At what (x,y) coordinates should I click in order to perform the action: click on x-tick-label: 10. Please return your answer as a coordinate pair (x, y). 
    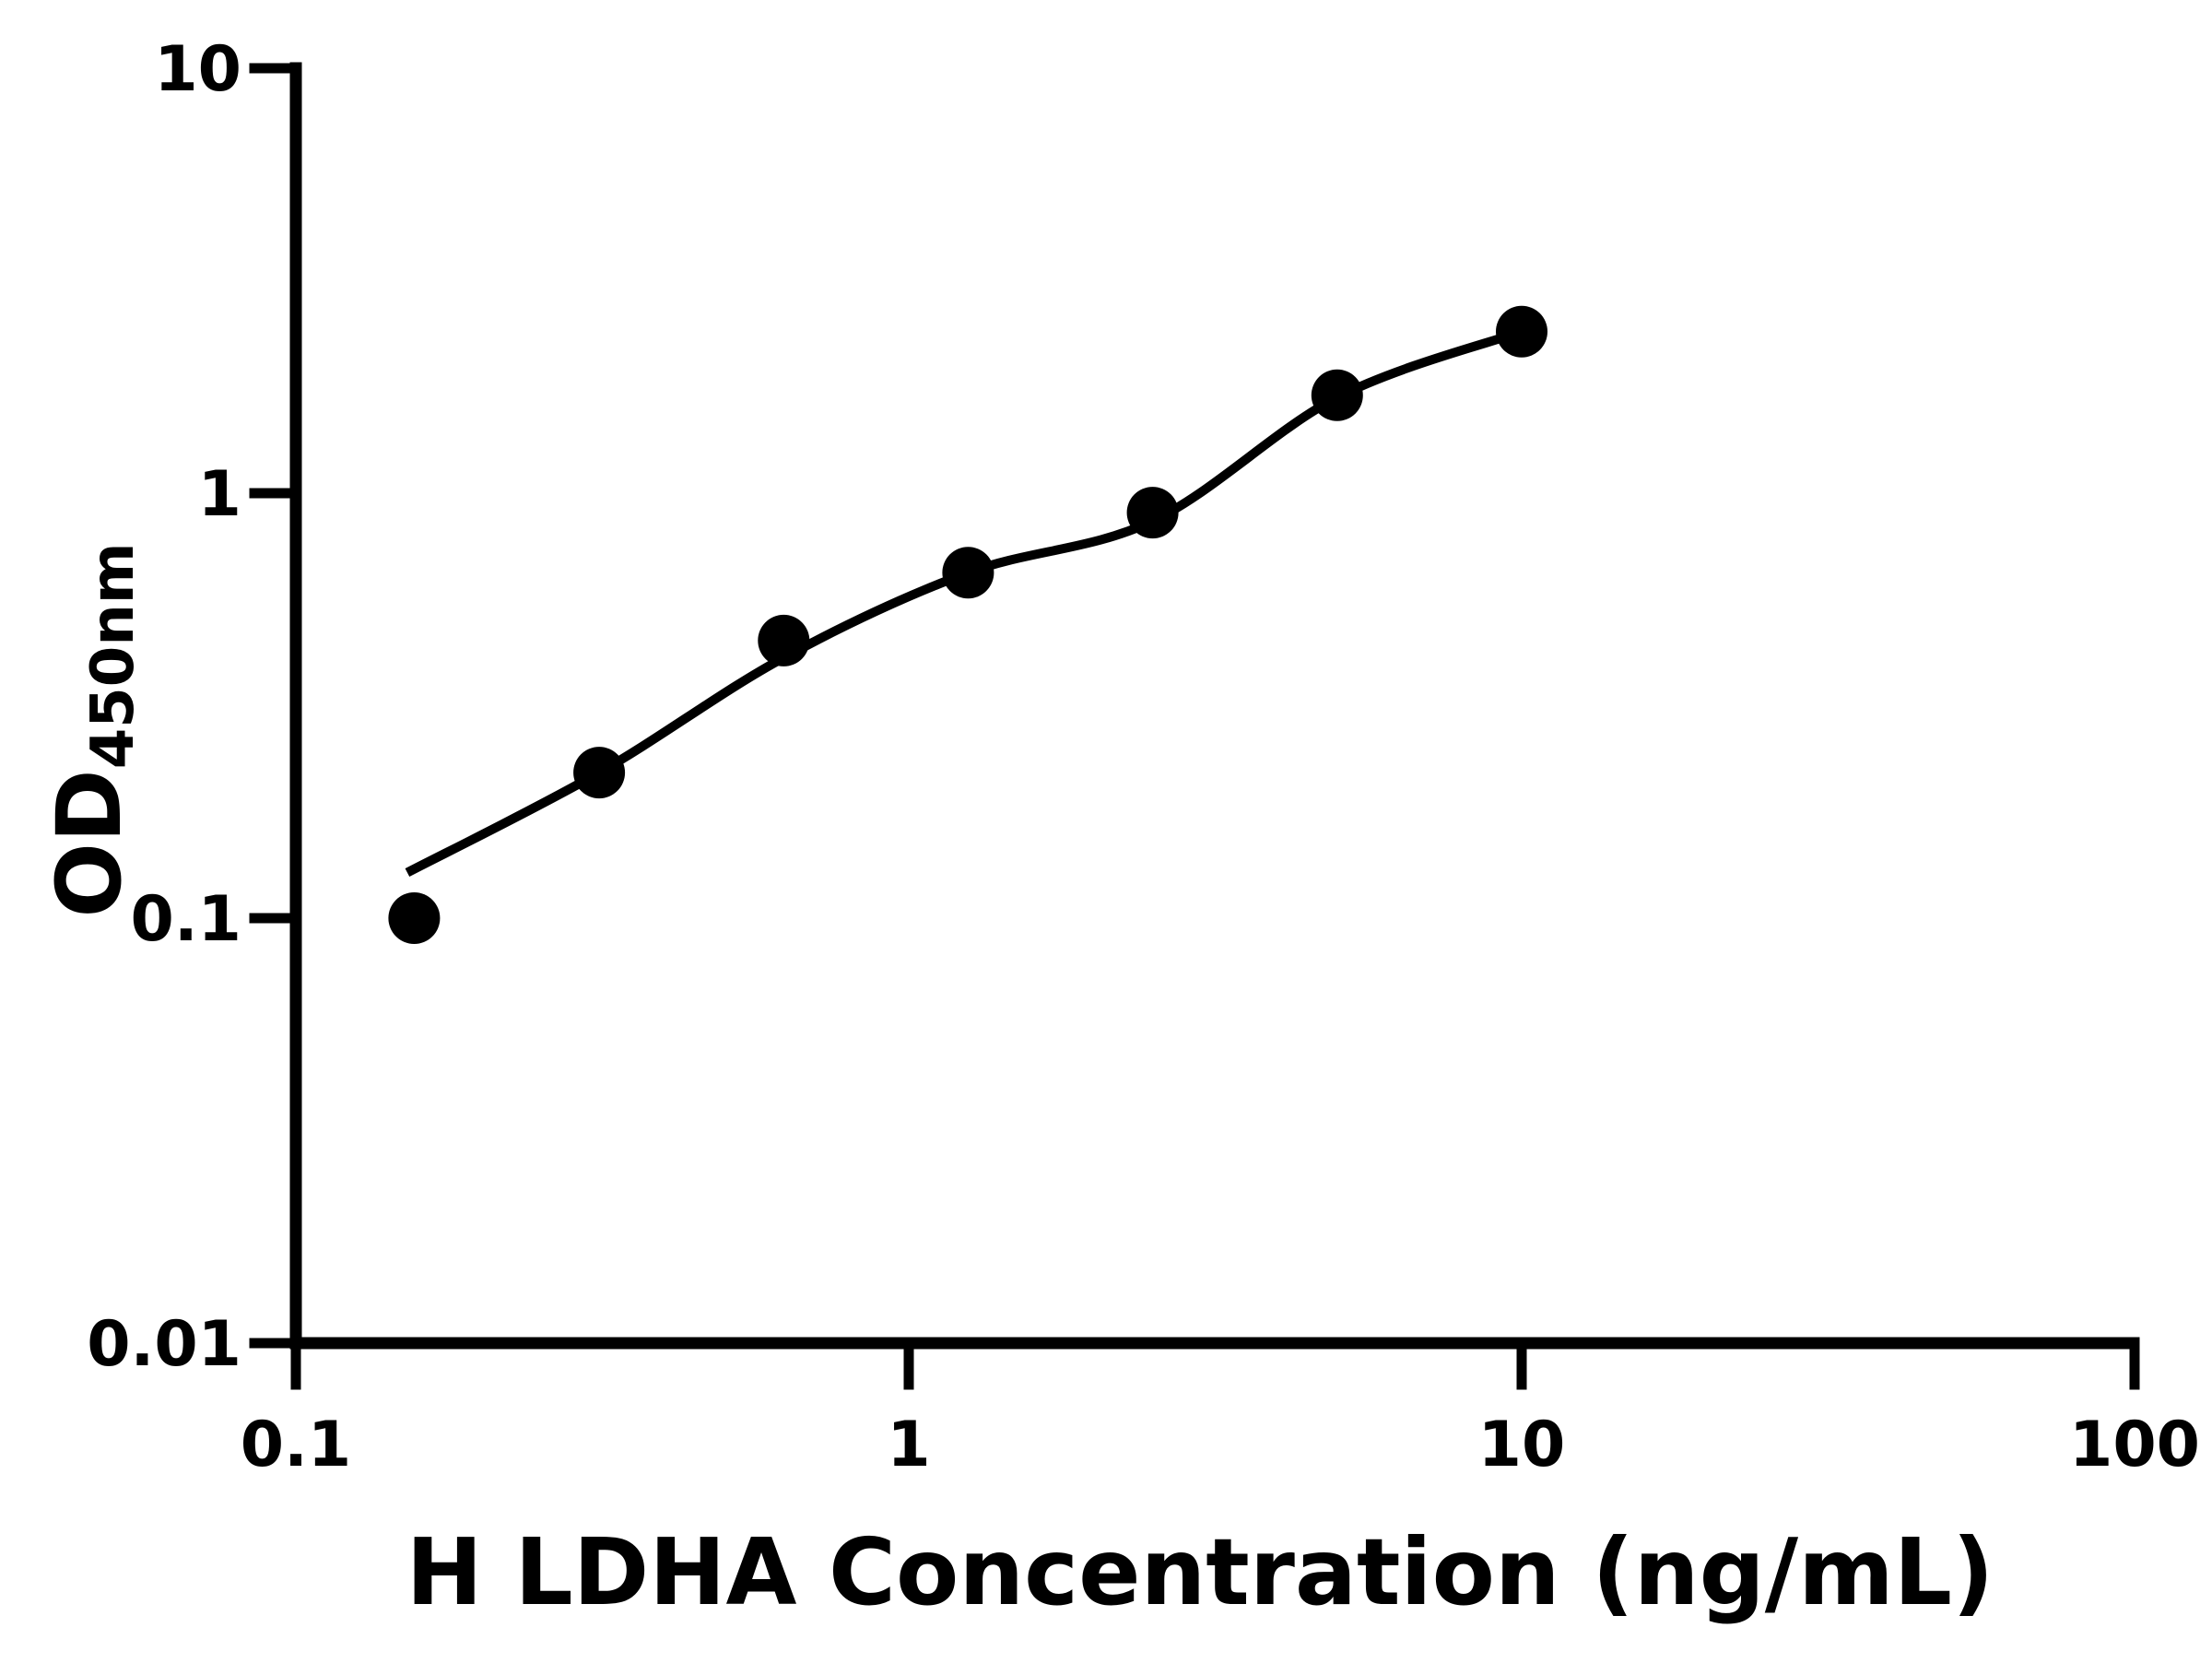
    Looking at the image, I should click on (1522, 1445).